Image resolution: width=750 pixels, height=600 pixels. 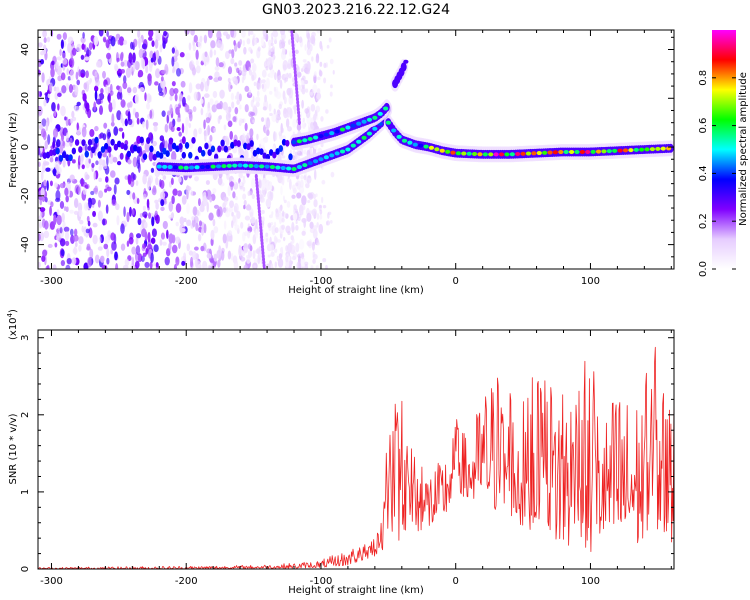 I want to click on spectrogram-xtick-label: -300, so click(x=51, y=281).